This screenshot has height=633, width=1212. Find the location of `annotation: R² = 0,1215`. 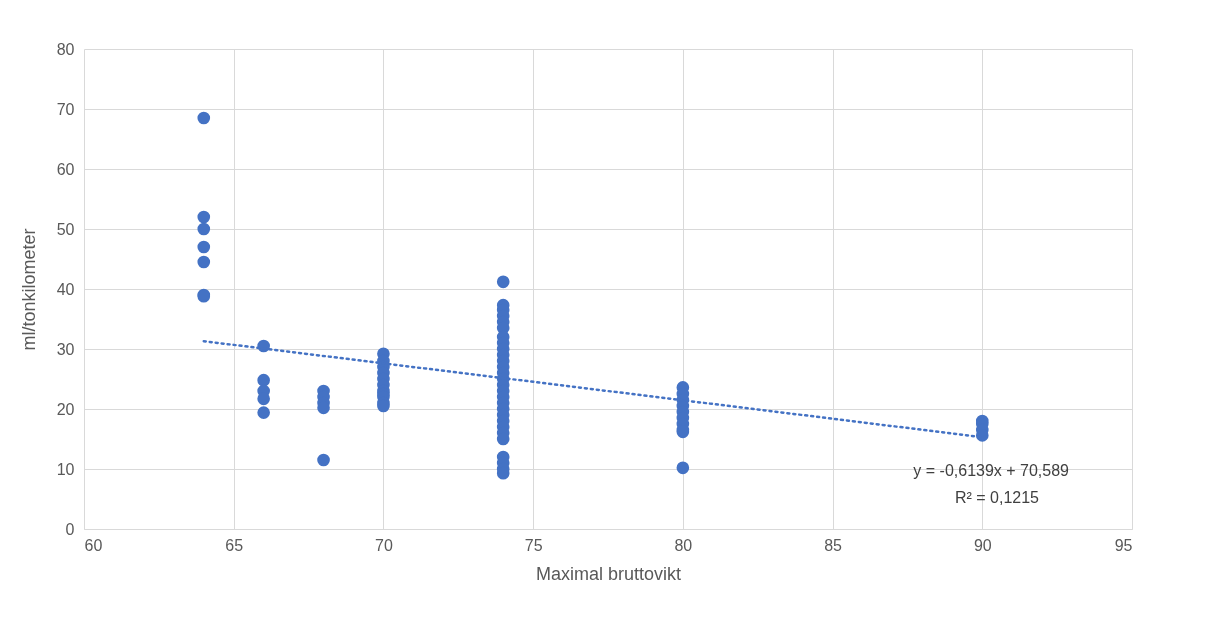

annotation: R² = 0,1215 is located at coordinates (997, 497).